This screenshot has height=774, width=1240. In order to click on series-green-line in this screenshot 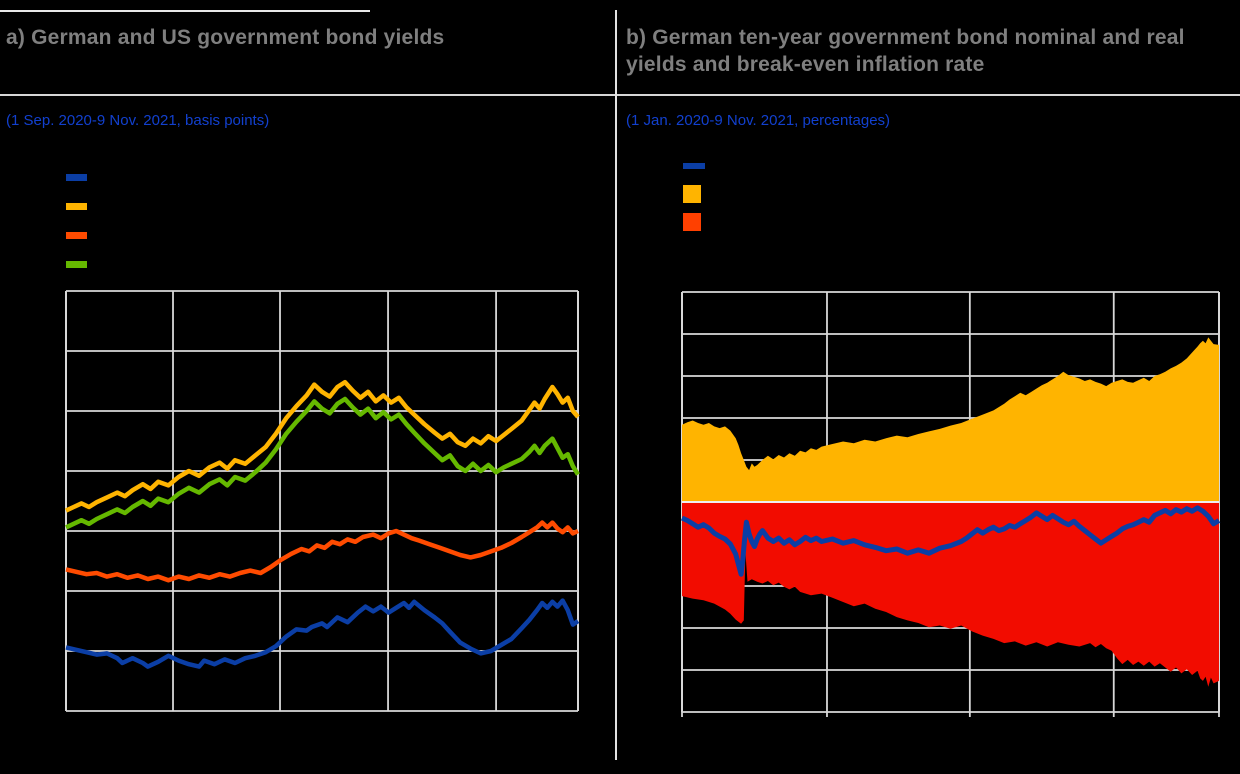, I will do `click(322, 463)`.